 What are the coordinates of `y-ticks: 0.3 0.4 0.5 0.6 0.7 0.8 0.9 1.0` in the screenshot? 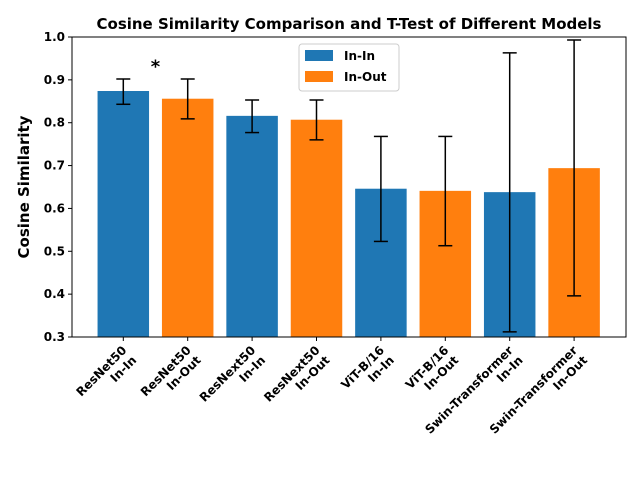 It's located at (58, 187).